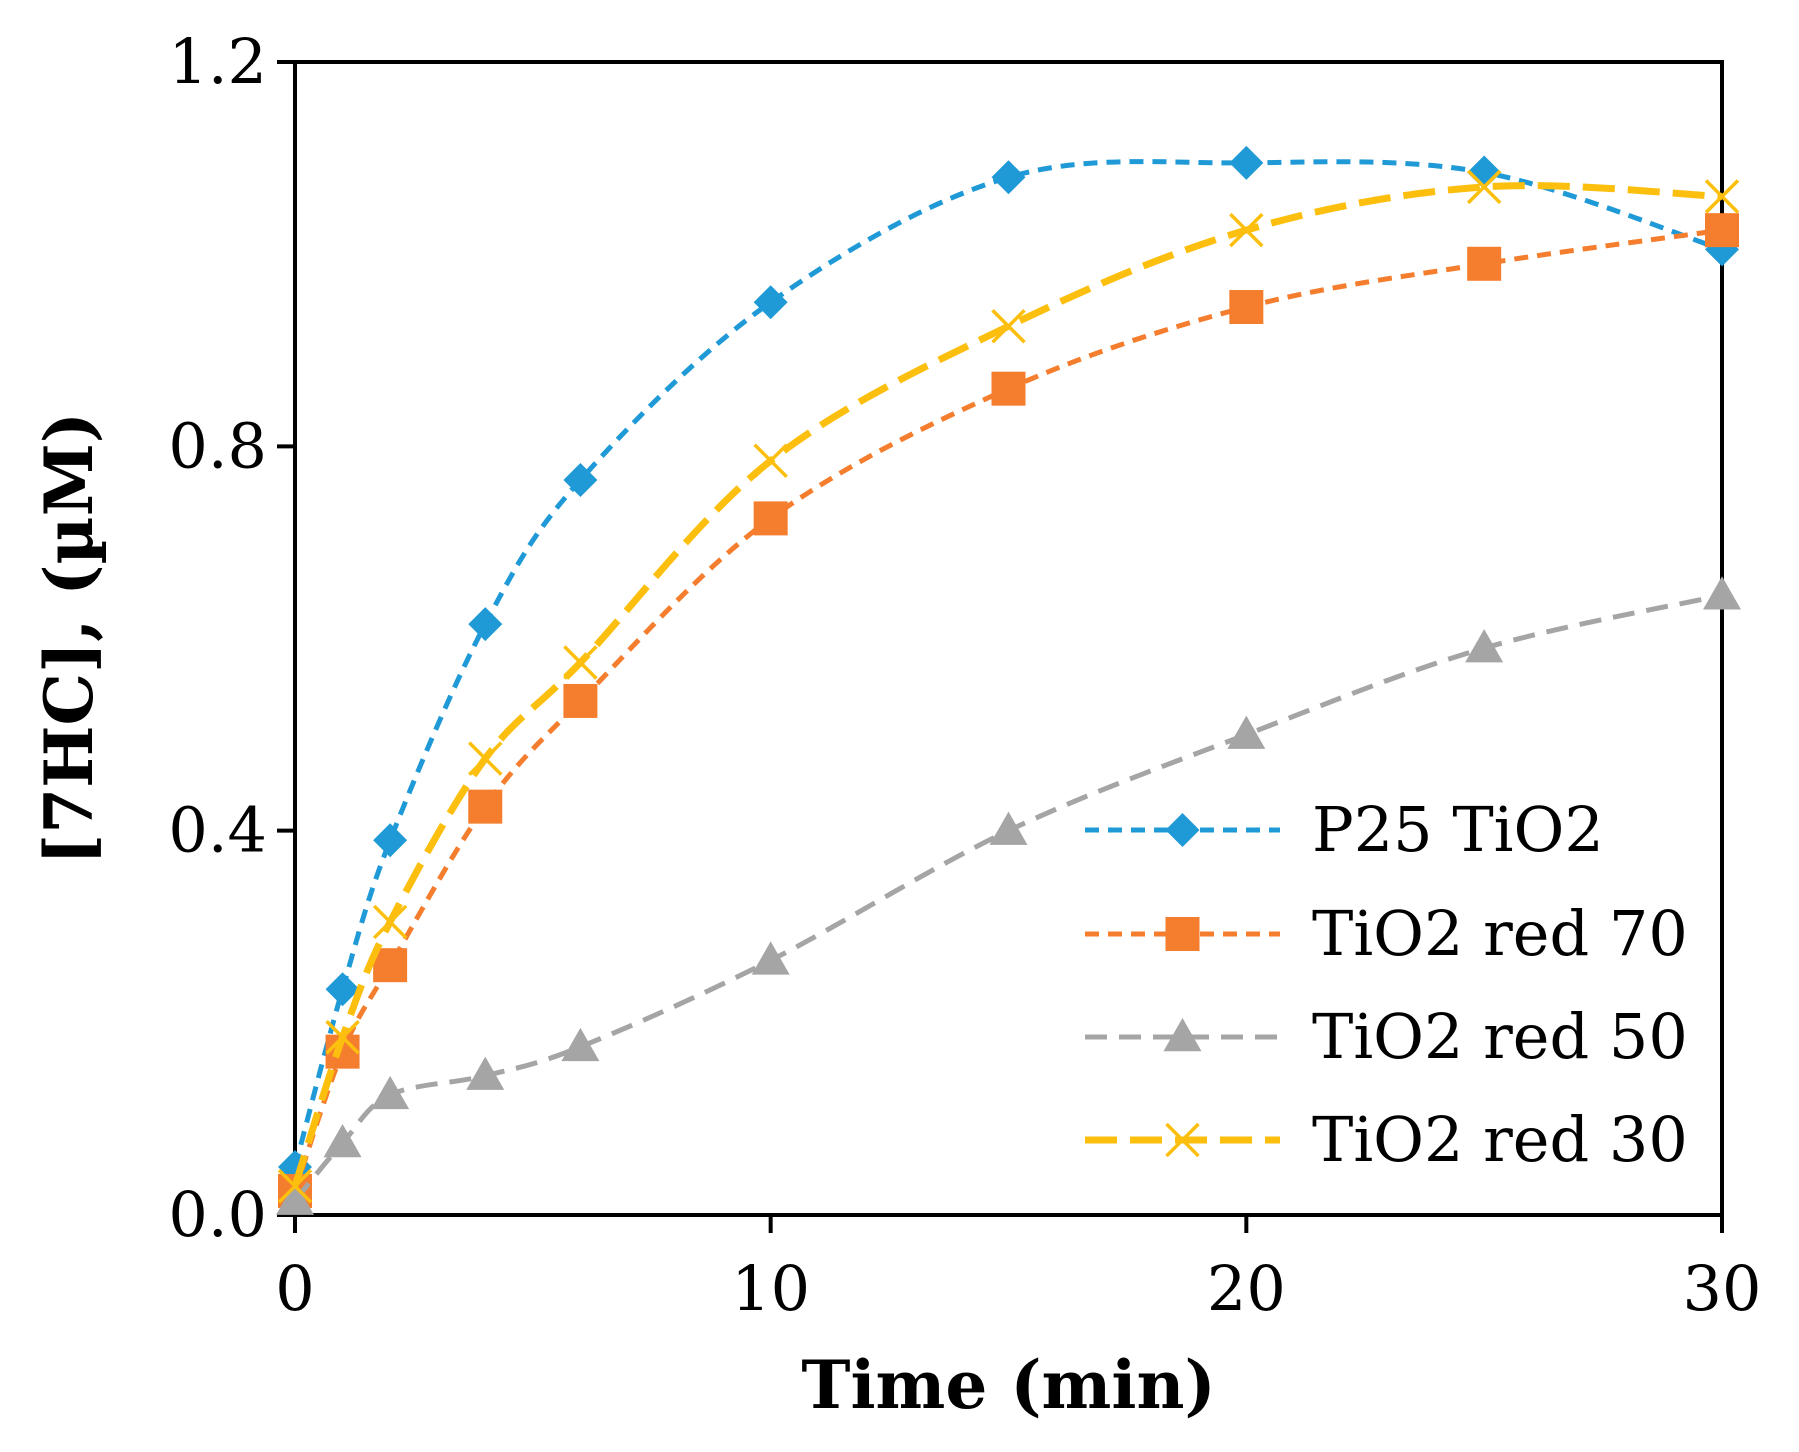 This screenshot has height=1452, width=1799. Describe the element at coordinates (217, 61) in the screenshot. I see `y-tick-label: 1.2` at that location.